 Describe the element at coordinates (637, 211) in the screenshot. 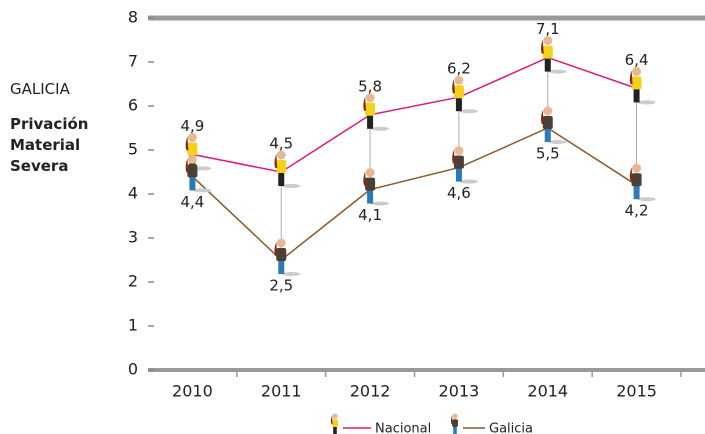

I see `value-label: 4,2` at that location.